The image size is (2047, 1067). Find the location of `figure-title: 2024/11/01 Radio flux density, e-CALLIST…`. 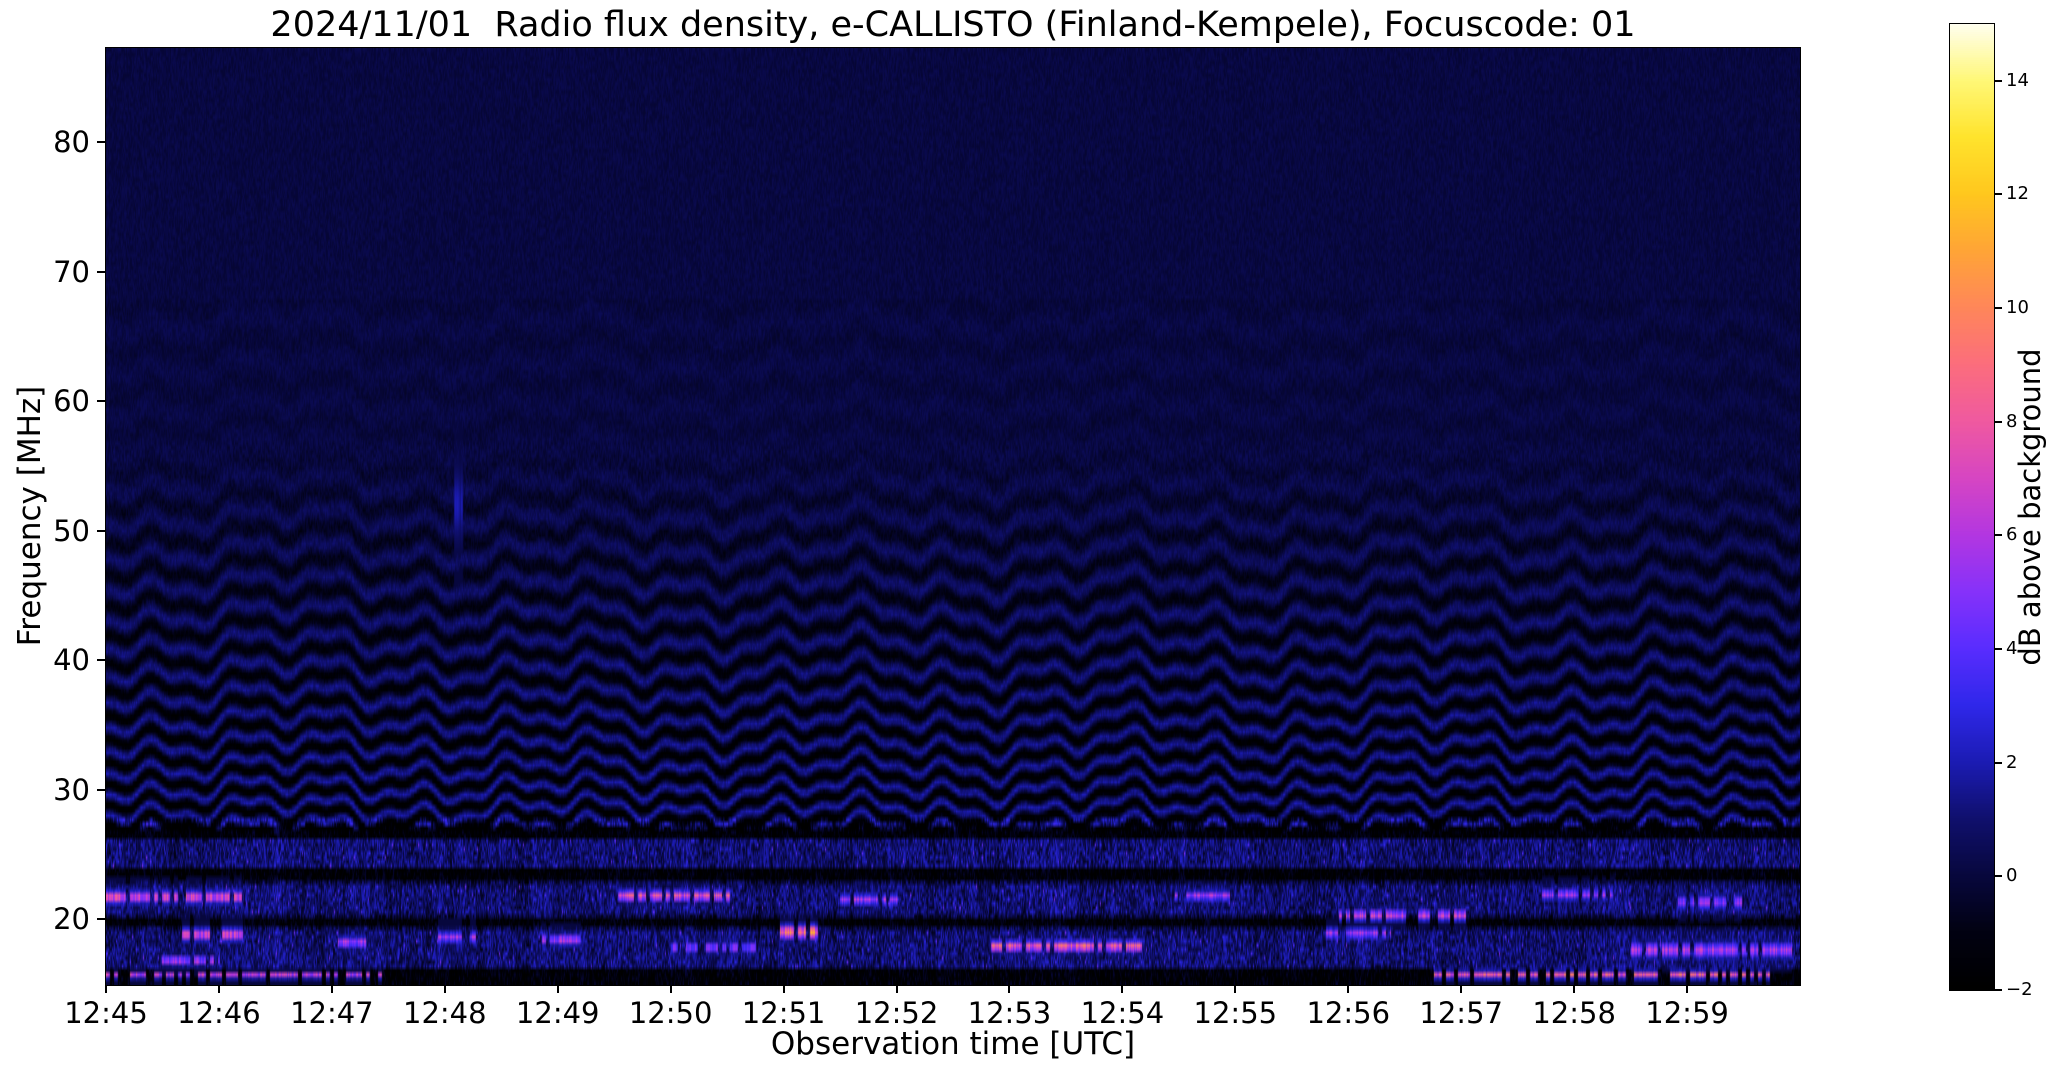

figure-title: 2024/11/01 Radio flux density, e-CALLIST… is located at coordinates (953, 25).